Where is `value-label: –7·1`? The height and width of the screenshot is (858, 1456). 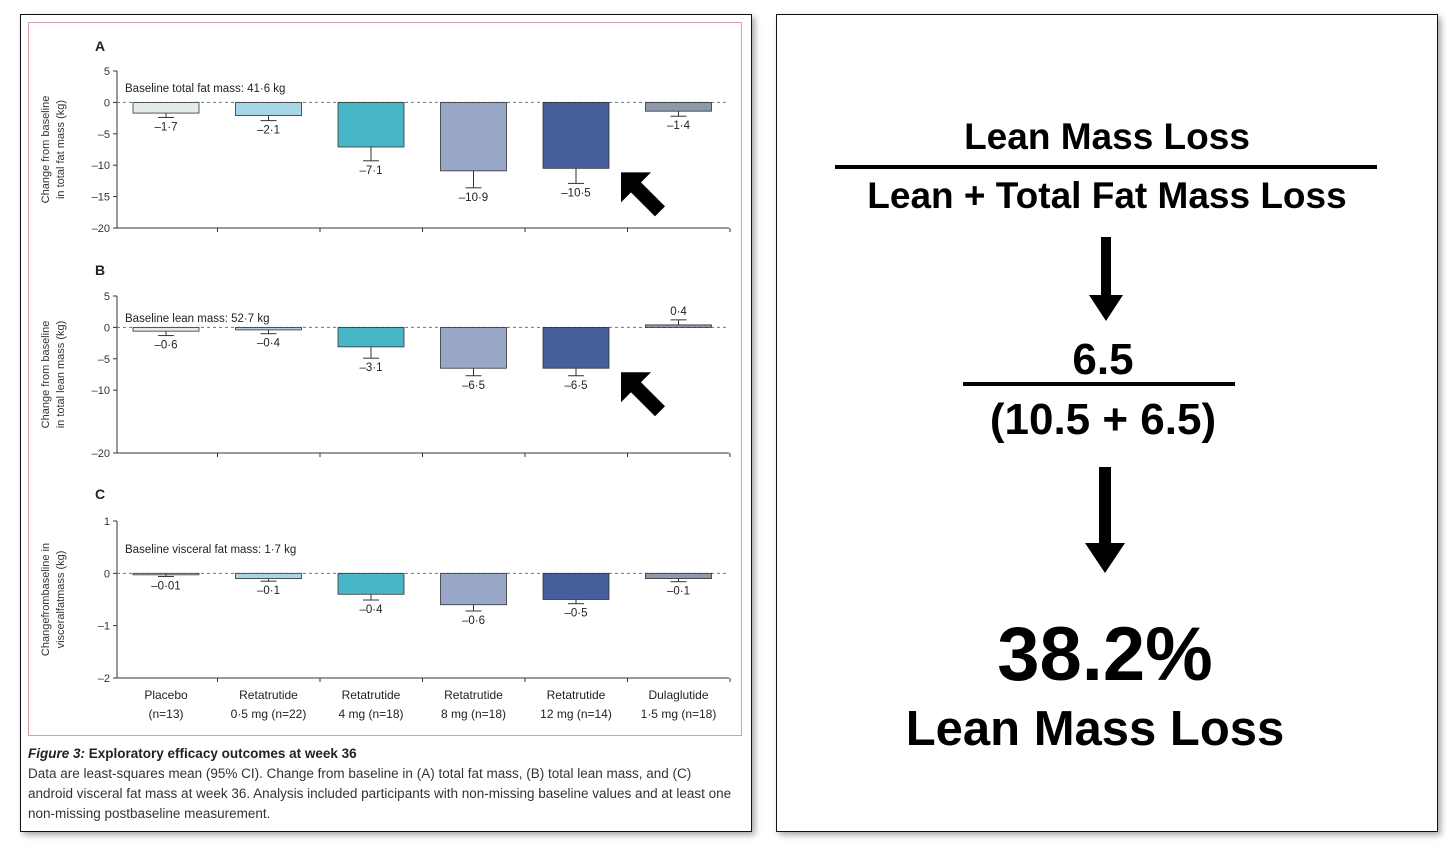 value-label: –7·1 is located at coordinates (370, 171).